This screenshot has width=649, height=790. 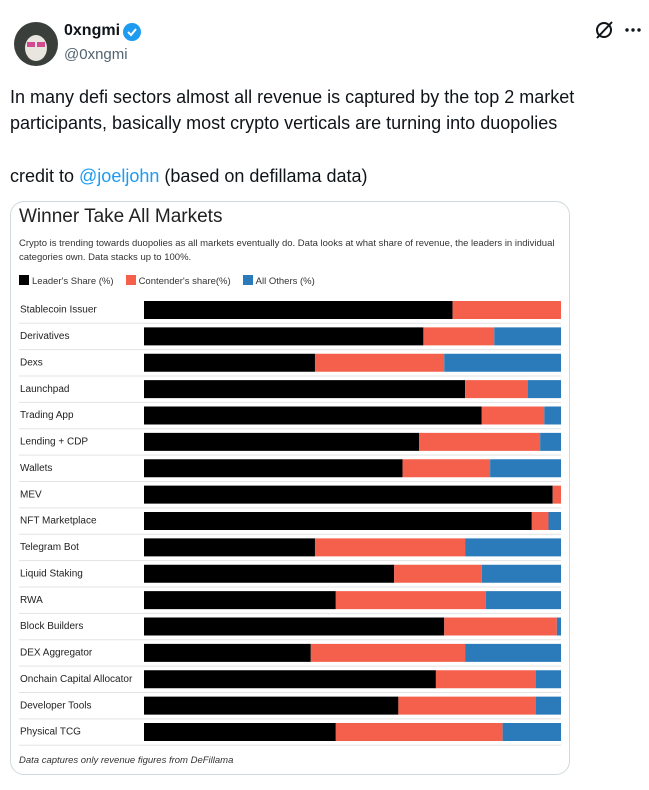 What do you see at coordinates (285, 281) in the screenshot?
I see `legend-label: All Others (%)` at bounding box center [285, 281].